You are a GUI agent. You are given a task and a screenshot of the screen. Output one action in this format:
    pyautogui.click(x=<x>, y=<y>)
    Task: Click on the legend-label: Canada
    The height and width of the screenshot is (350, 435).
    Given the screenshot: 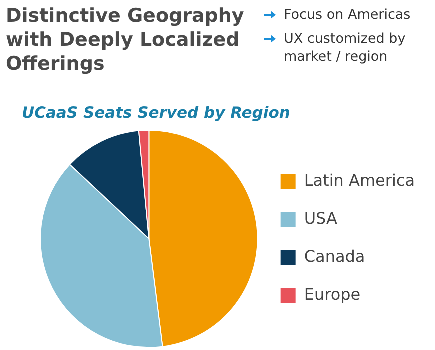 What is the action you would take?
    pyautogui.click(x=335, y=256)
    